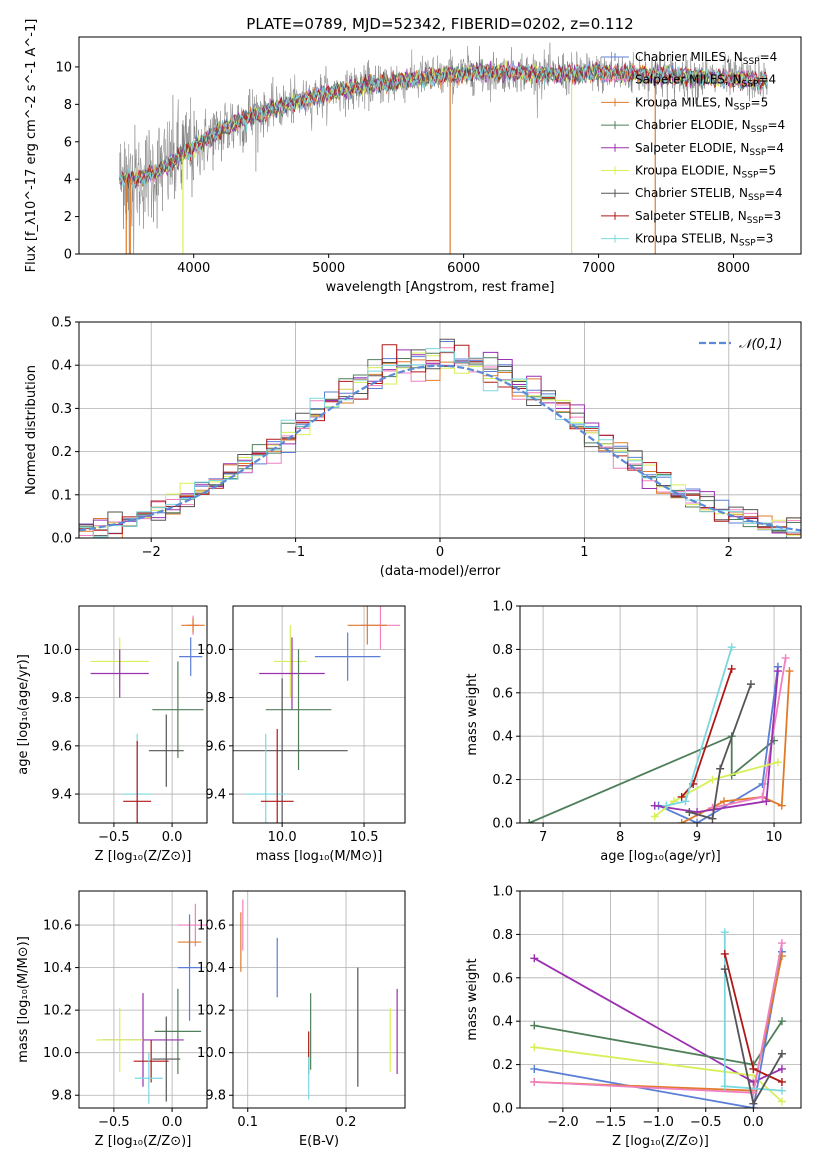  What do you see at coordinates (63, 67) in the screenshot?
I see `y-tick-label: 10` at bounding box center [63, 67].